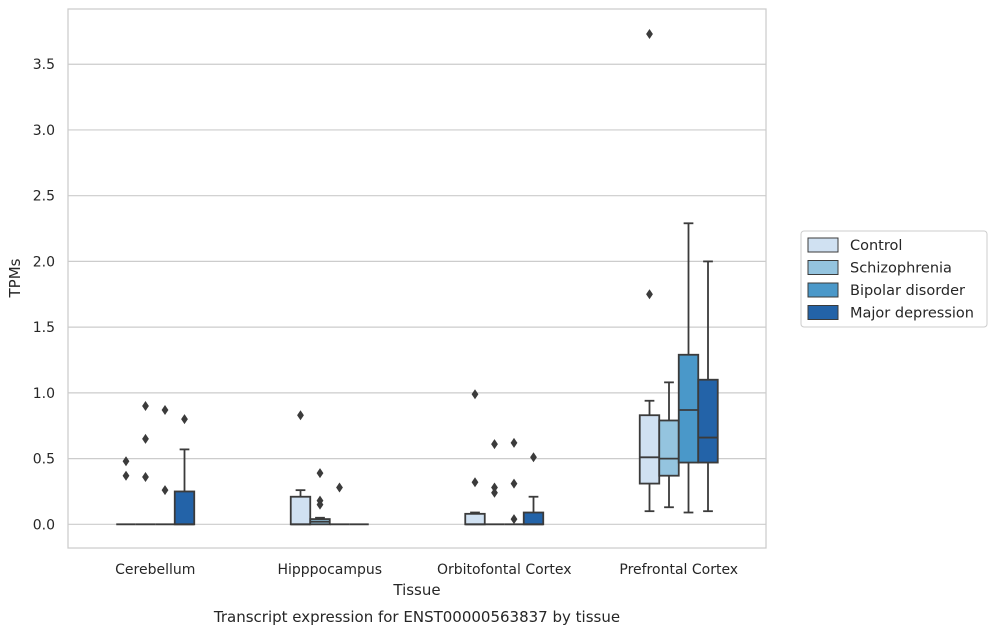 The image size is (997, 634). What do you see at coordinates (44, 65) in the screenshot?
I see `y-tick-label: 3.5` at bounding box center [44, 65].